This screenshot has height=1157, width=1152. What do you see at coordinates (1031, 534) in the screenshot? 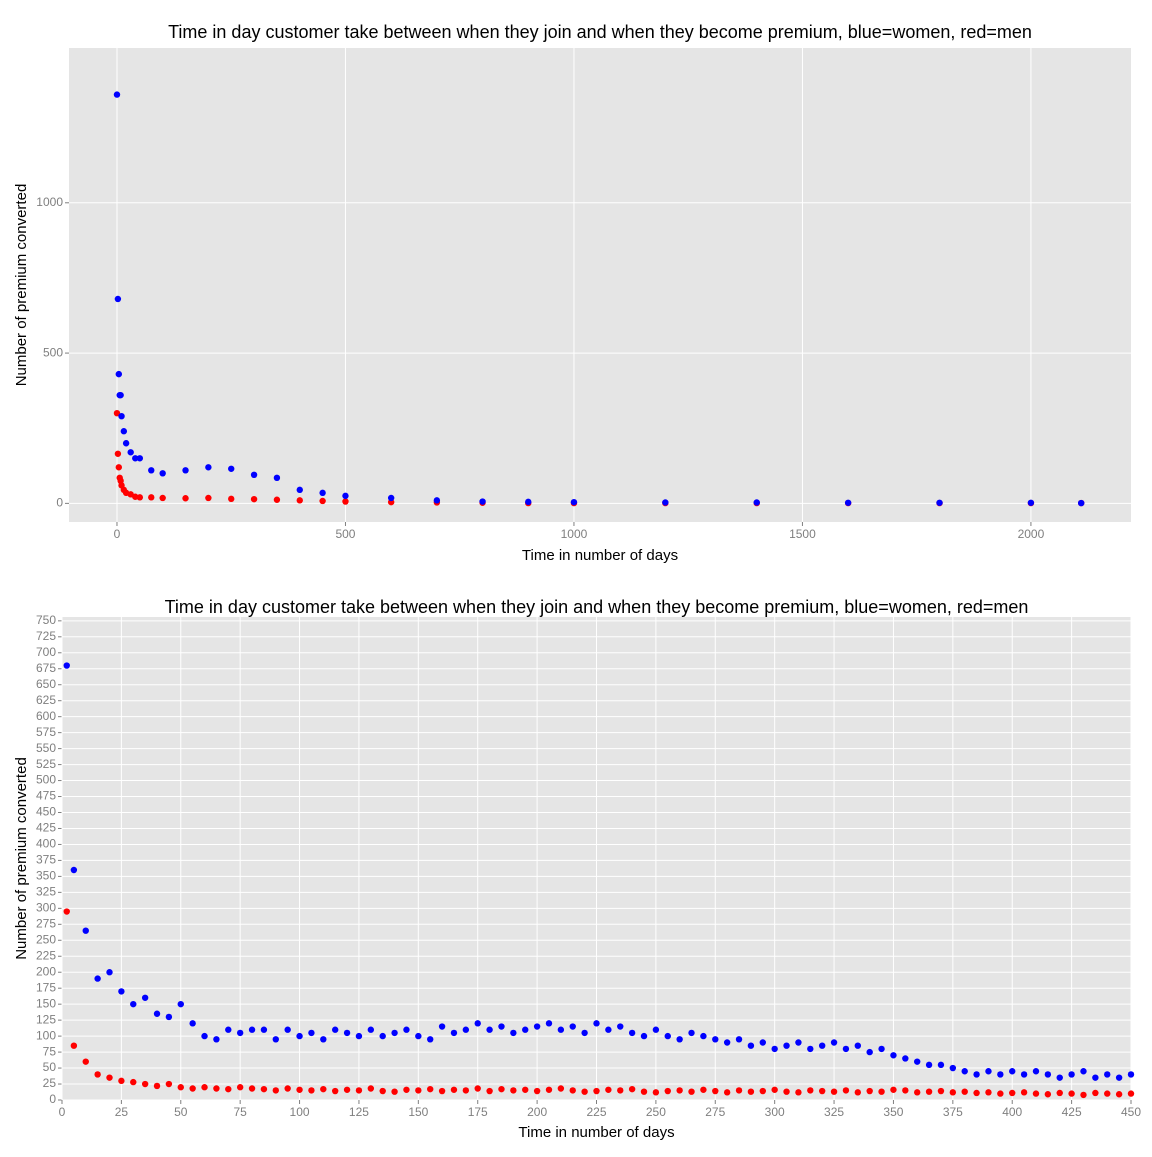
I see `x-tick-label: 2000` at bounding box center [1031, 534].